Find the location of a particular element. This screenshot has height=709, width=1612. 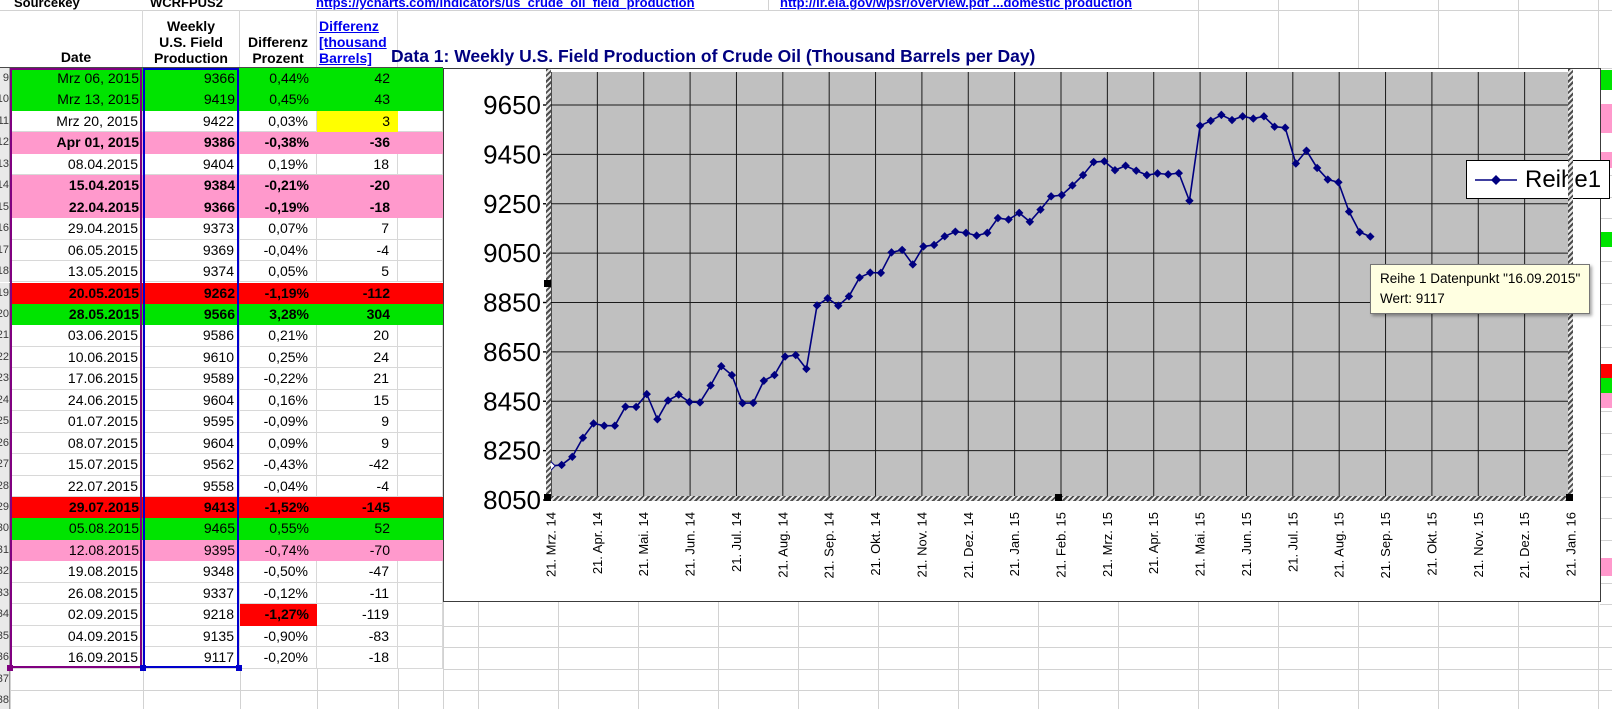

cell-differenz-prozent: -0,38% is located at coordinates (278, 143).